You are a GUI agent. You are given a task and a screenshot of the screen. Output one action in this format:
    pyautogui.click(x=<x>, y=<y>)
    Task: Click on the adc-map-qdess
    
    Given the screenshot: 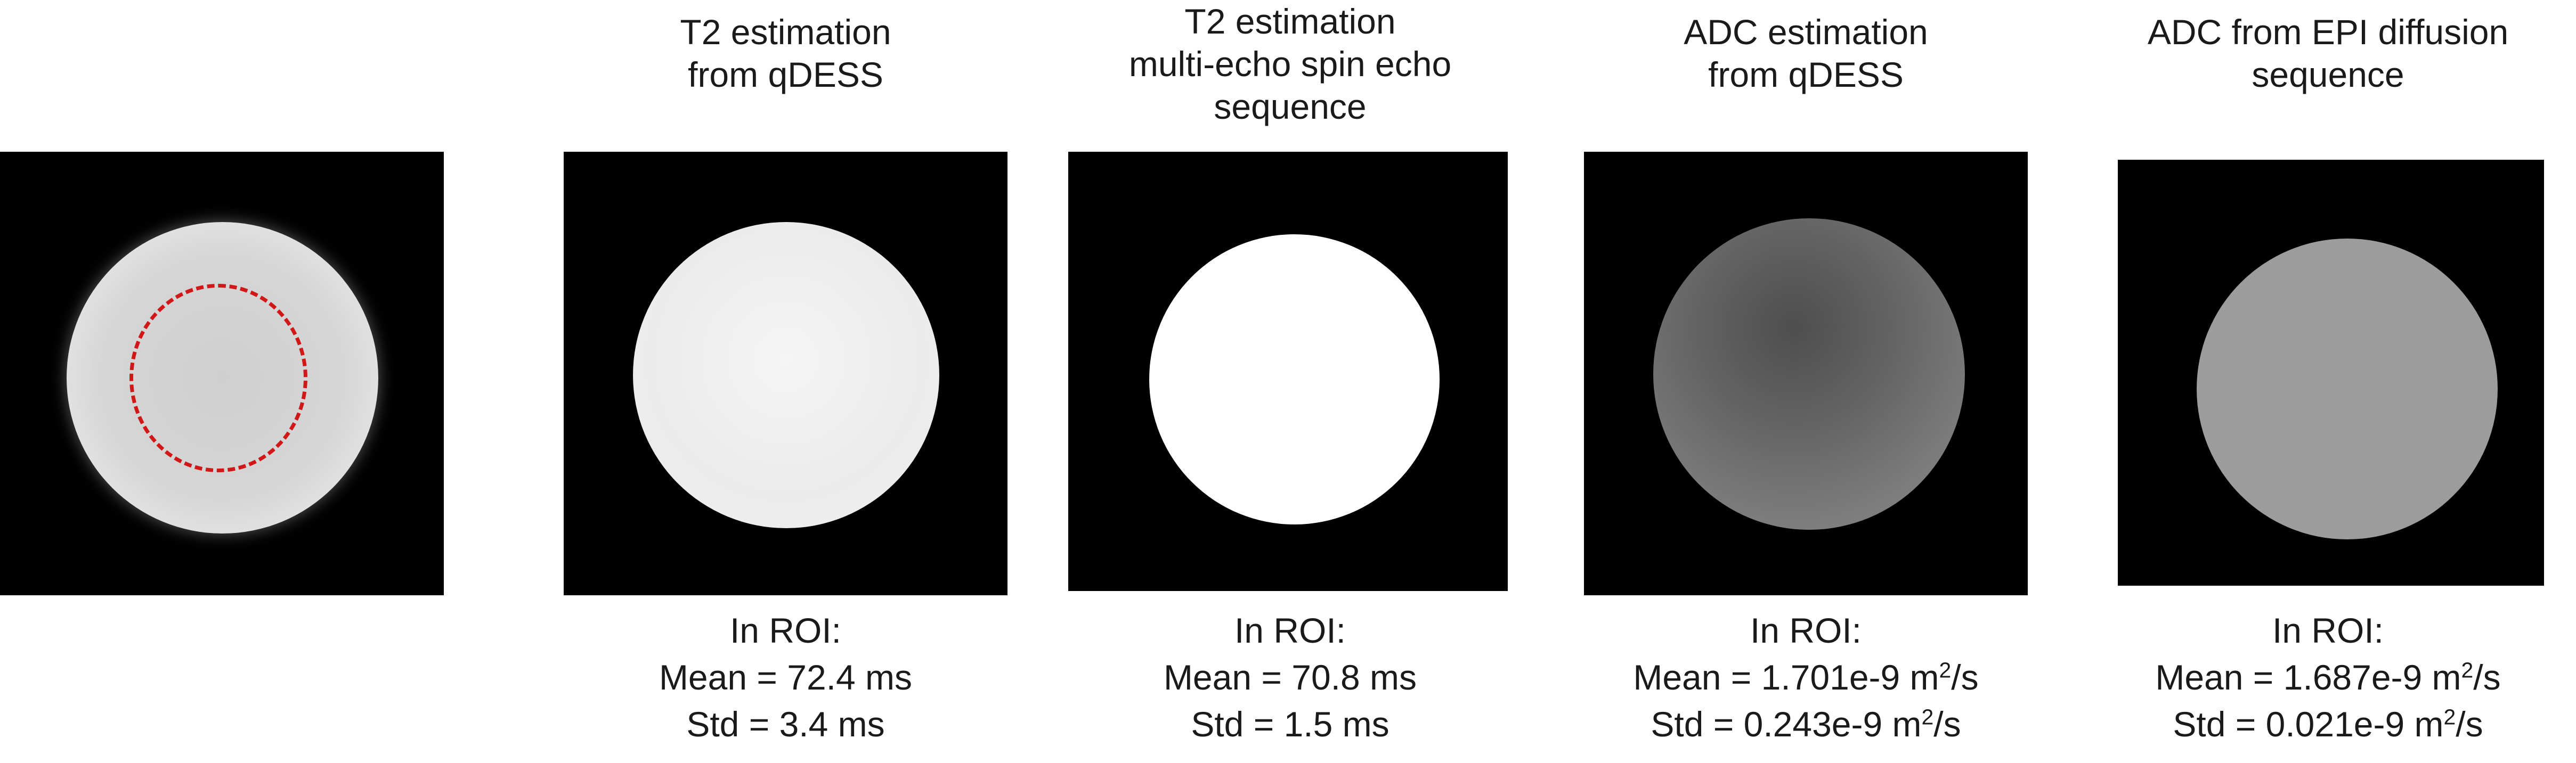 What is the action you would take?
    pyautogui.click(x=1806, y=373)
    